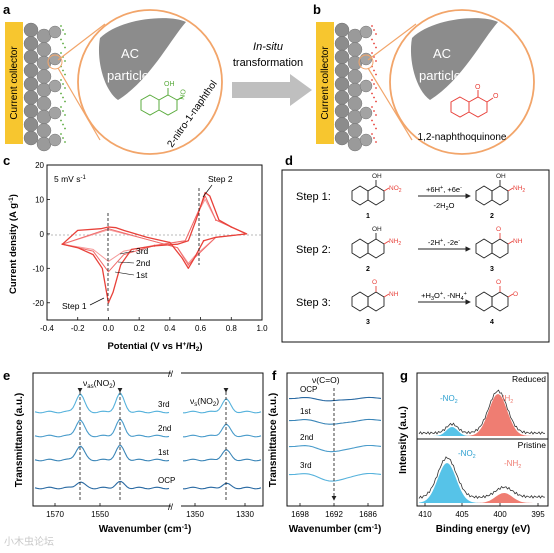  Describe the element at coordinates (394, 294) in the screenshot. I see `substituent: NH` at that location.